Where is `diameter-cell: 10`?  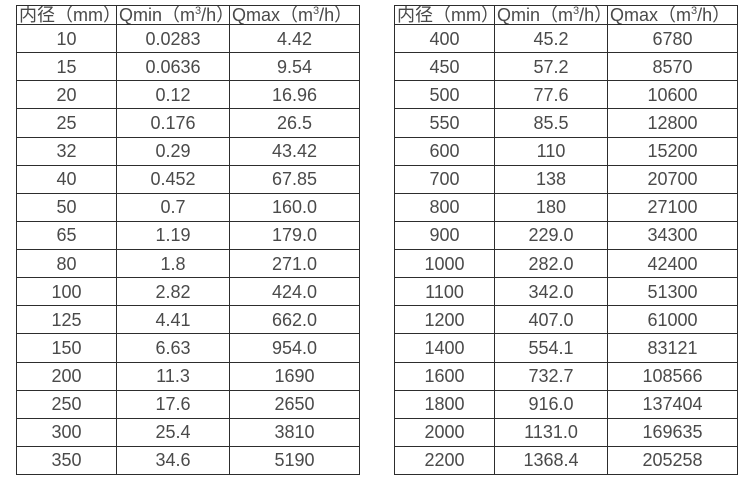 diameter-cell: 10 is located at coordinates (66, 38).